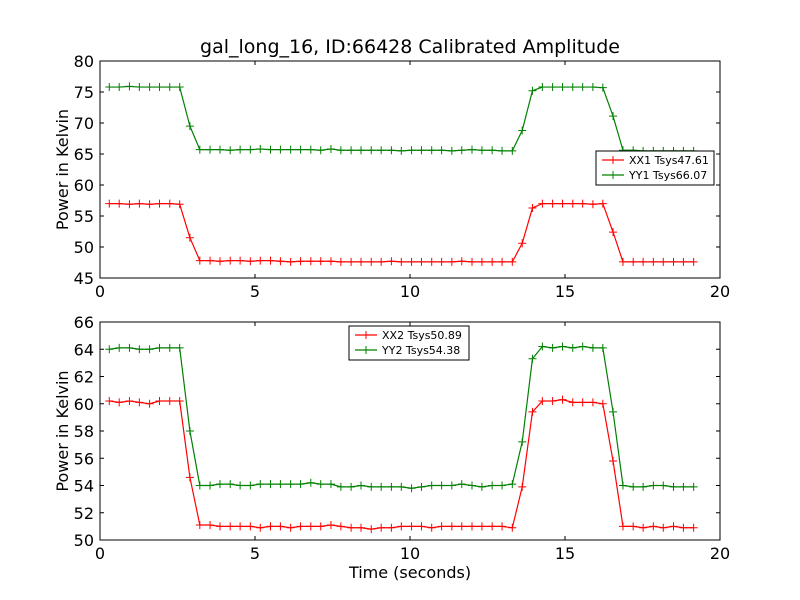  What do you see at coordinates (84, 123) in the screenshot?
I see `y-tick-label: 70` at bounding box center [84, 123].